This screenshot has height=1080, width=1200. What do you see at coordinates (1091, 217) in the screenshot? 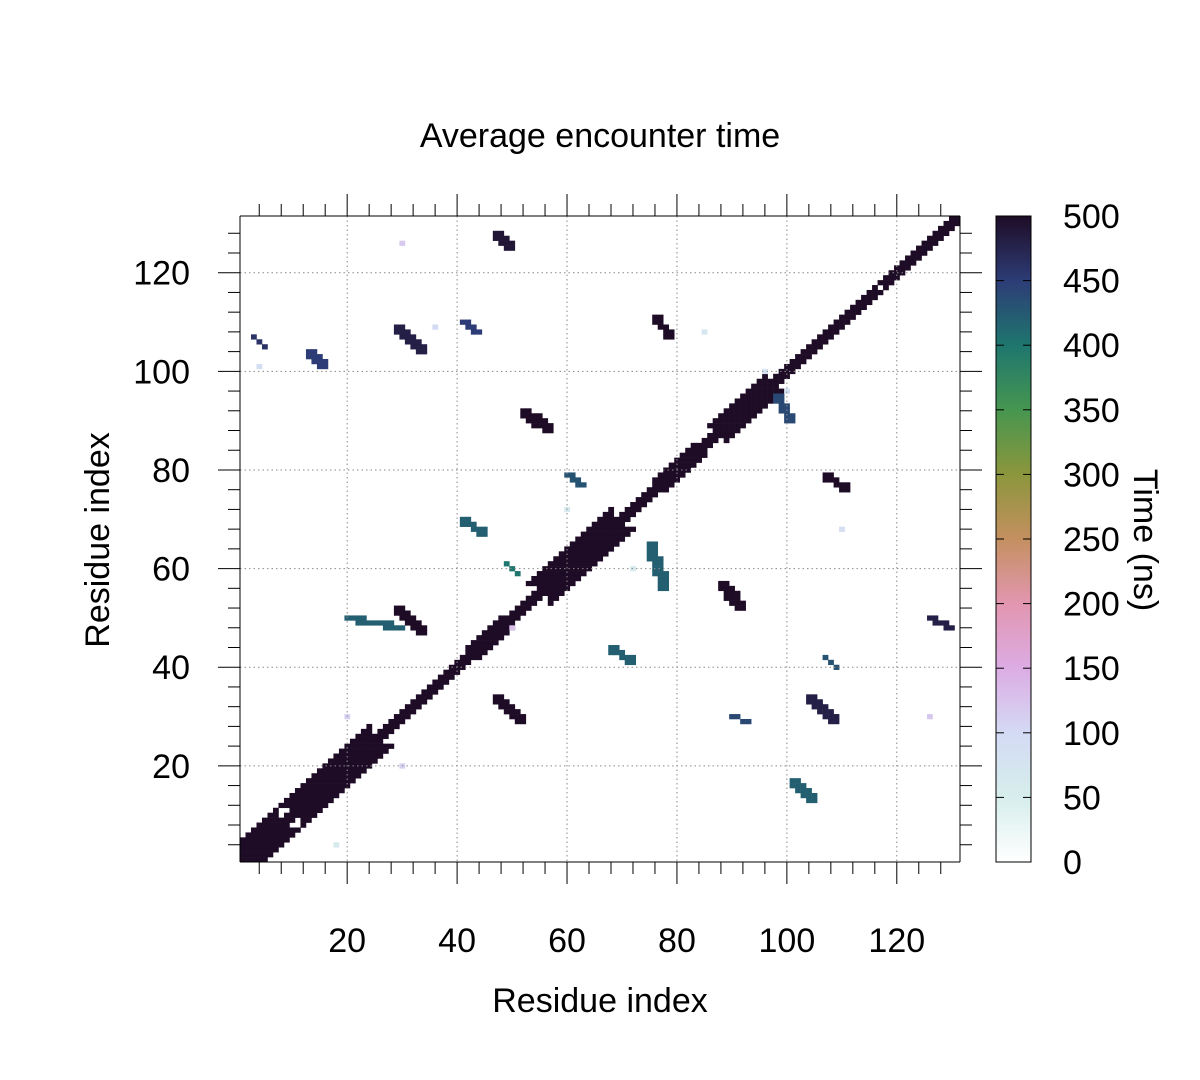
I see `colorbar-tick-label: 500` at bounding box center [1091, 217].